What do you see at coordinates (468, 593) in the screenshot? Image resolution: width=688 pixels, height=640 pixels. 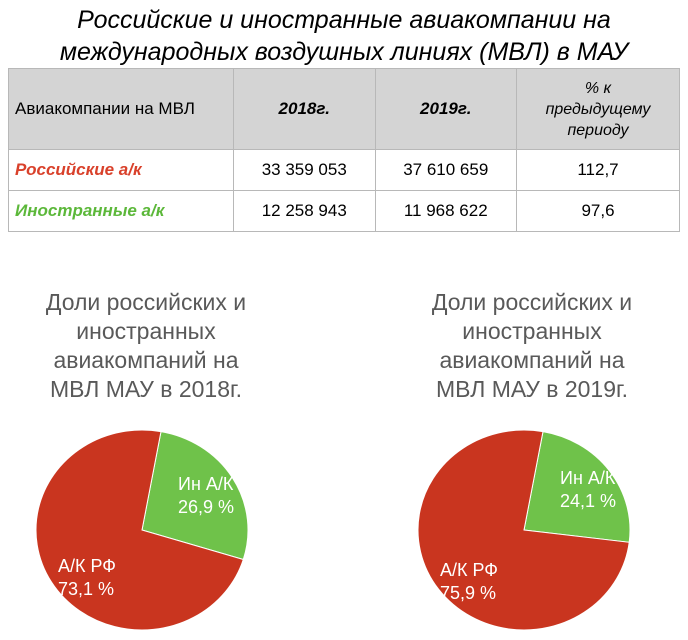 I see `pie-2019-label-russian-value: 75,9 %` at bounding box center [468, 593].